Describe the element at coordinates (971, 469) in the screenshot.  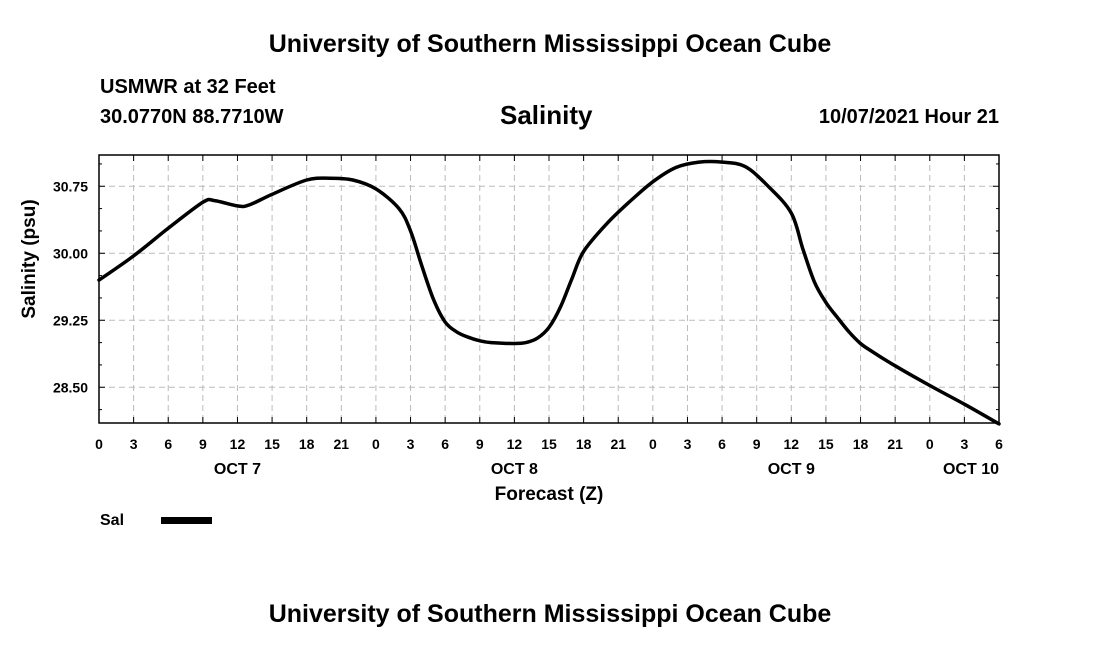
I see `date-label: OCT 10` at that location.